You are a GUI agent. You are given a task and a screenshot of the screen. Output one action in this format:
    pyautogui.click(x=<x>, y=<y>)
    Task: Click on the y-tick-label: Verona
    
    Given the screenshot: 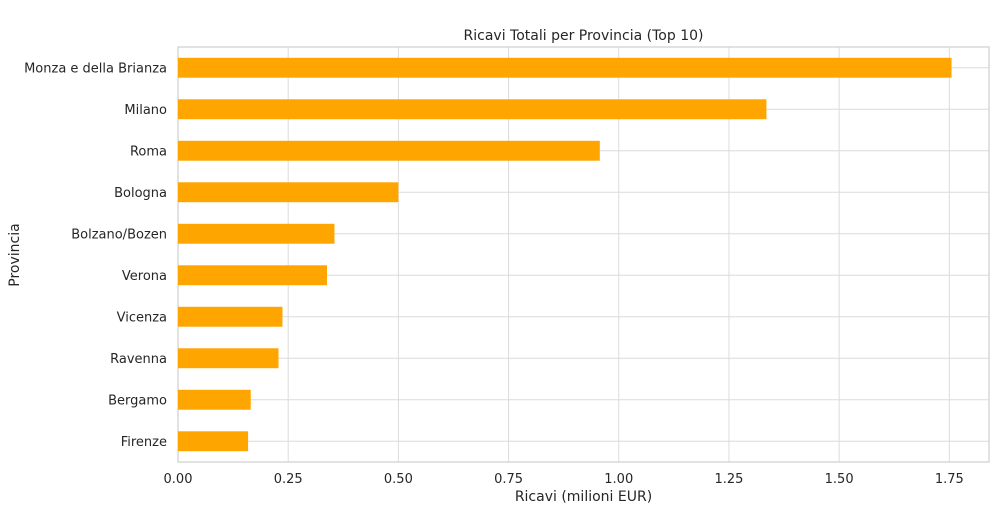 What is the action you would take?
    pyautogui.click(x=144, y=276)
    